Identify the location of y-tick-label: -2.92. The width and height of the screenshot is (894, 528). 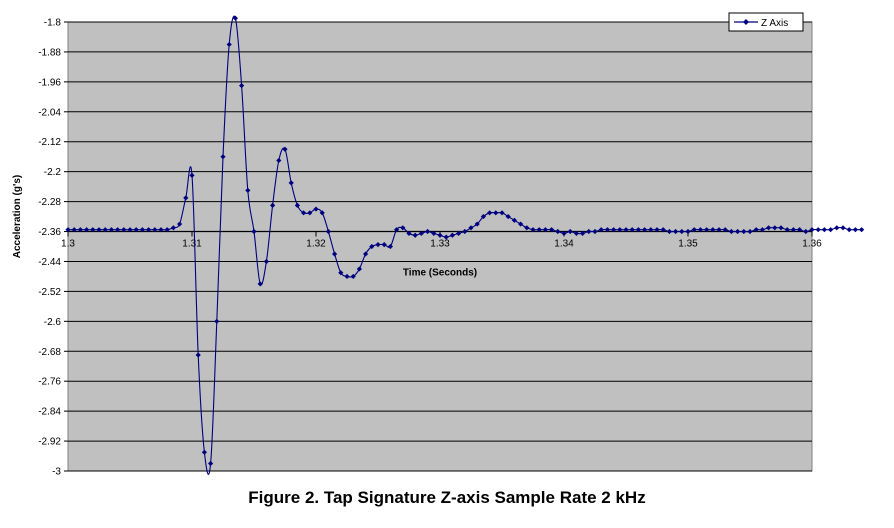
(49, 442).